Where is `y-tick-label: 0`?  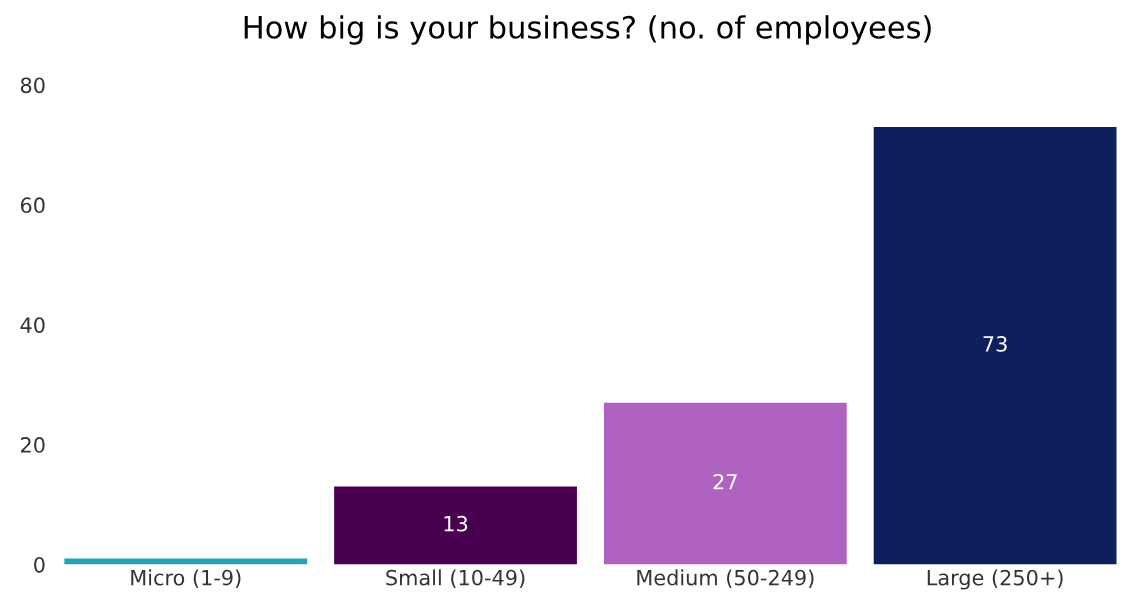
y-tick-label: 0 is located at coordinates (39, 564).